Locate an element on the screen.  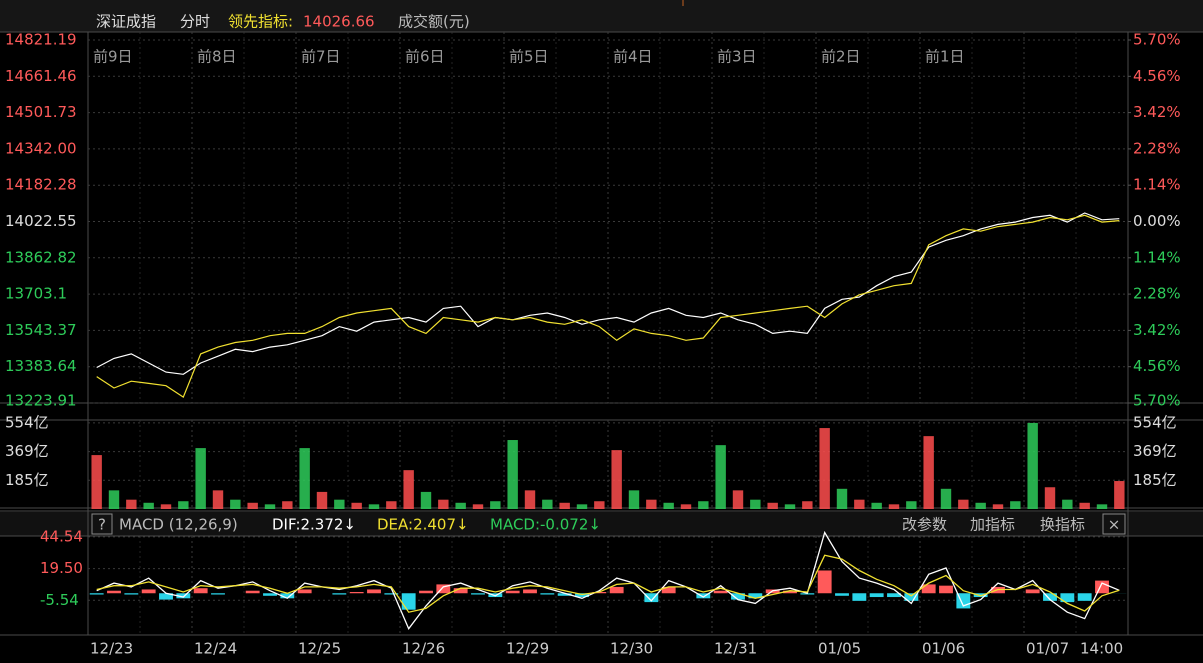
help: ? is located at coordinates (102, 525).